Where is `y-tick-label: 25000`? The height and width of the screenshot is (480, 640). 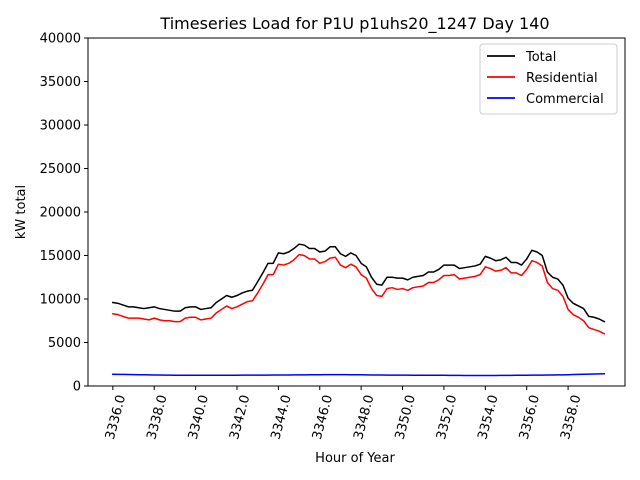 y-tick-label: 25000 is located at coordinates (60, 169).